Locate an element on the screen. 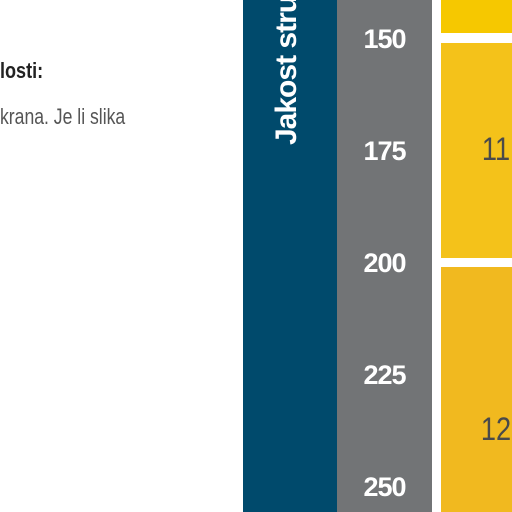 The width and height of the screenshot is (512, 512). grid-cell: 11 is located at coordinates (476, 150).